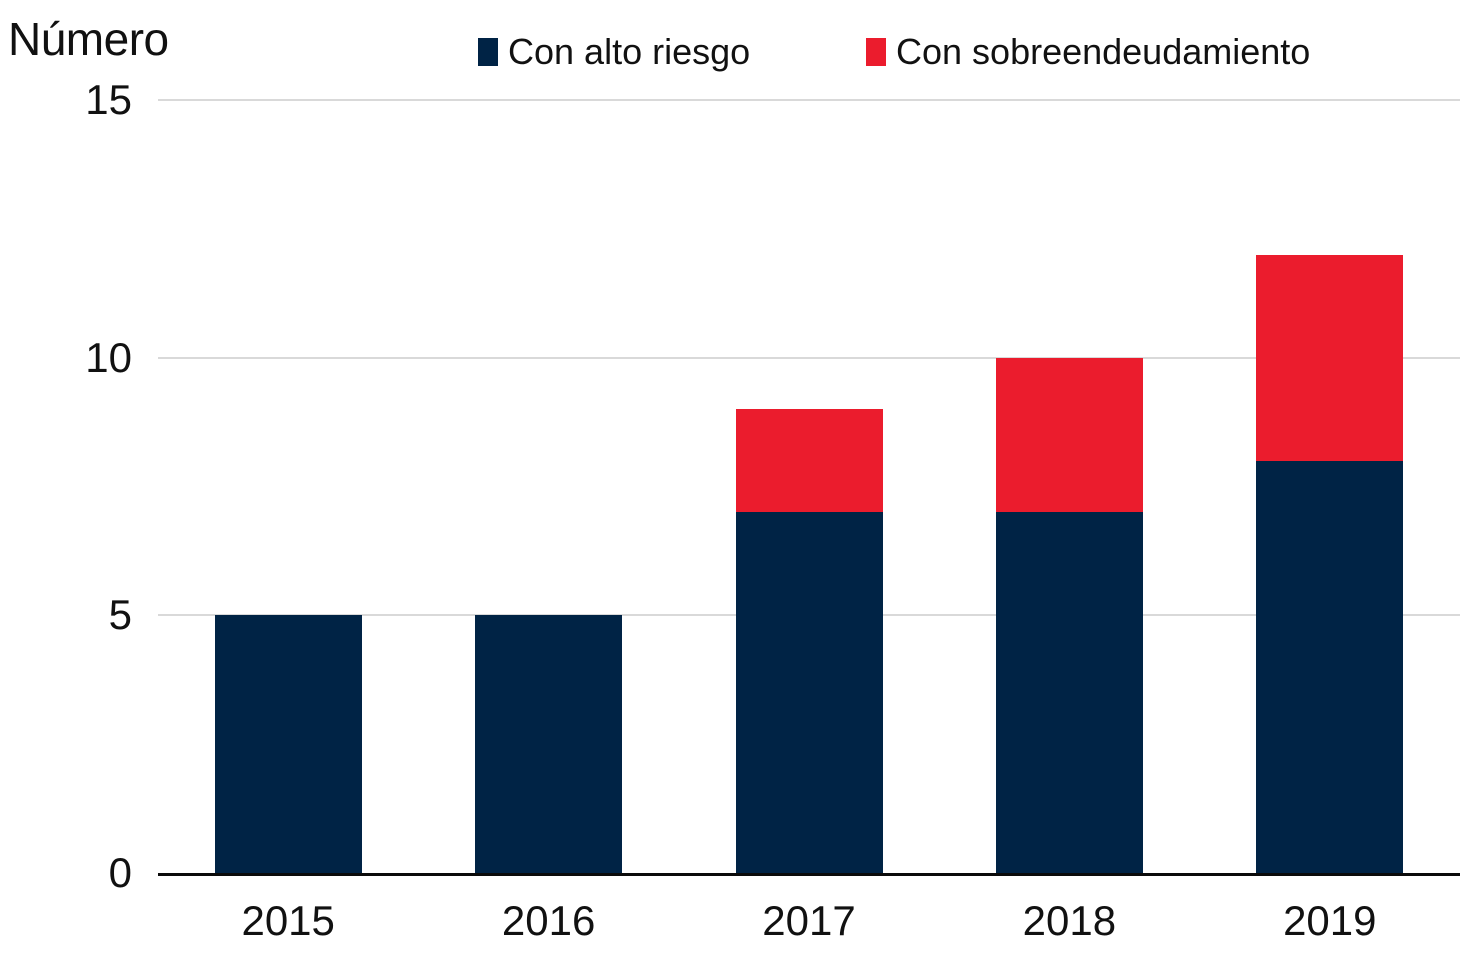 Image resolution: width=1472 pixels, height=974 pixels. Describe the element at coordinates (88, 39) in the screenshot. I see `chart-title: Número` at that location.